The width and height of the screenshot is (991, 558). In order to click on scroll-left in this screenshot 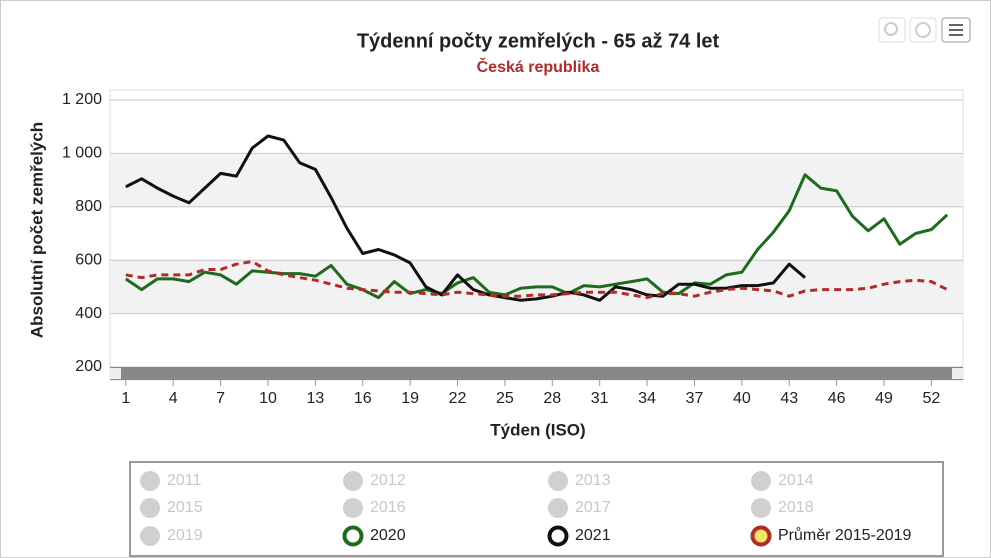, I will do `click(115, 373)`.